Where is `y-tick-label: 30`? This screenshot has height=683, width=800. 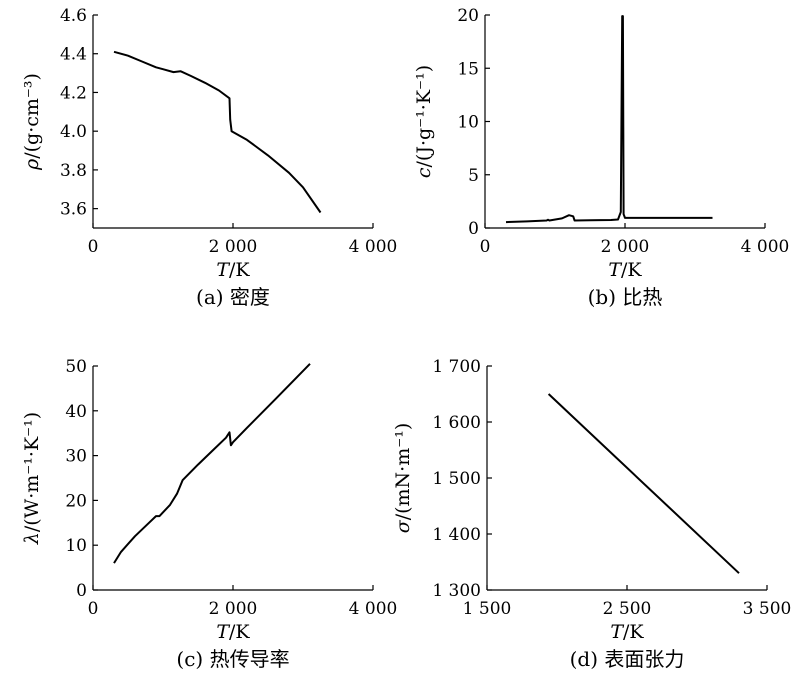 y-tick-label: 30 is located at coordinates (76, 457).